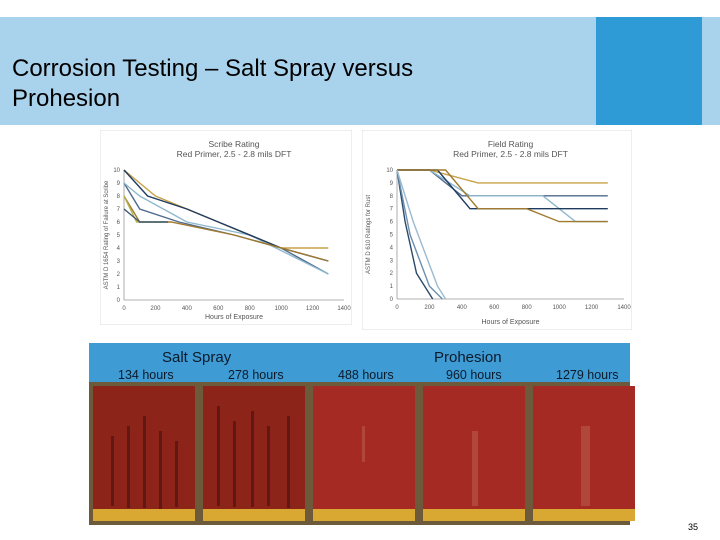 Image resolution: width=720 pixels, height=540 pixels. Describe the element at coordinates (146, 375) in the screenshot. I see `hours-label-1: 134 hours` at that location.